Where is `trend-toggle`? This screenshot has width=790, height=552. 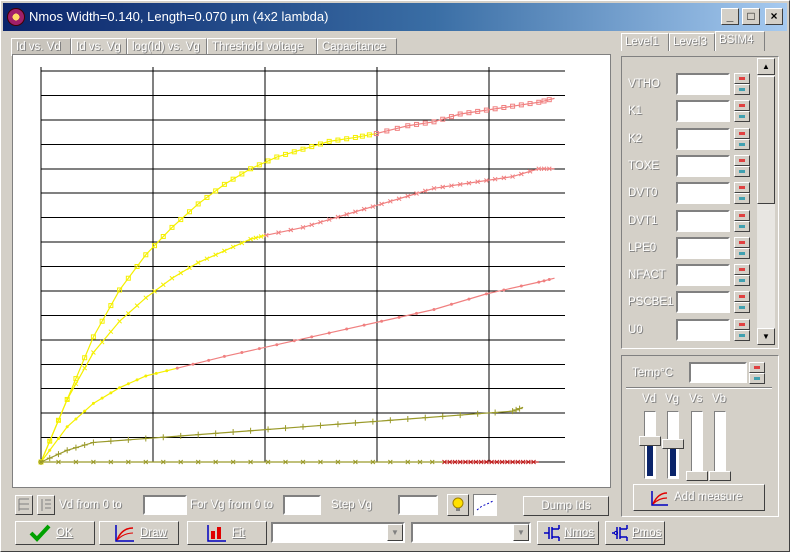
trend-toggle is located at coordinates (485, 505).